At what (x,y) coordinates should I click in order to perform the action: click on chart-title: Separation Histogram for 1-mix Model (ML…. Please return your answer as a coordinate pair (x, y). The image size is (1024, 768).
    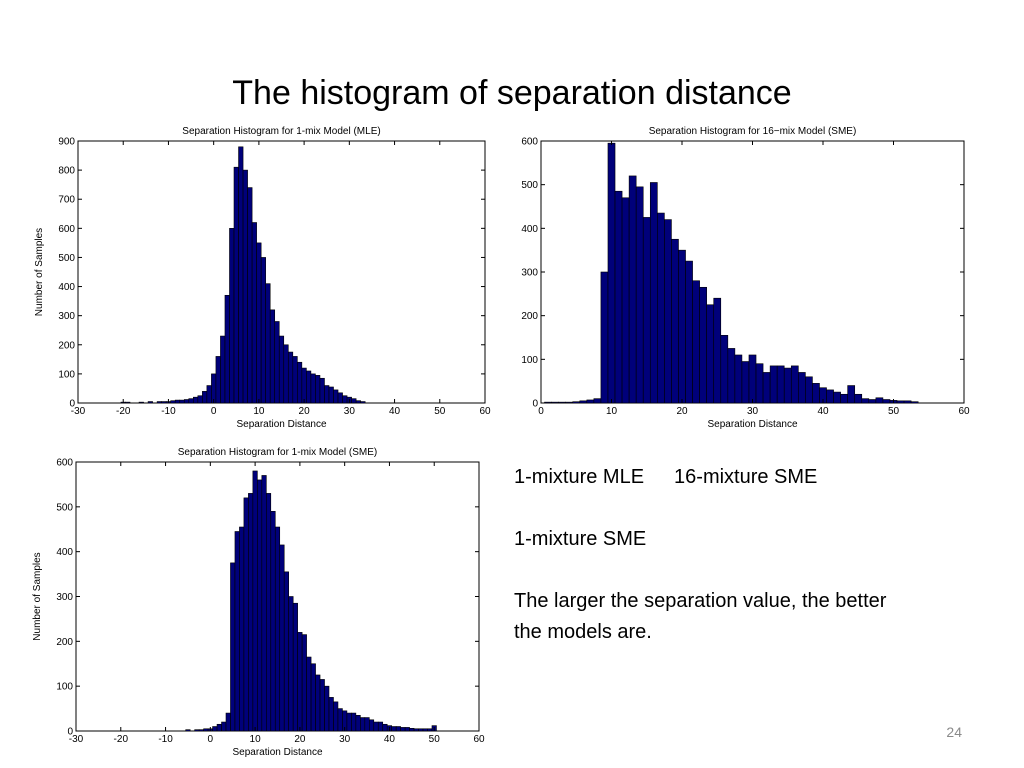
    Looking at the image, I should click on (281, 131).